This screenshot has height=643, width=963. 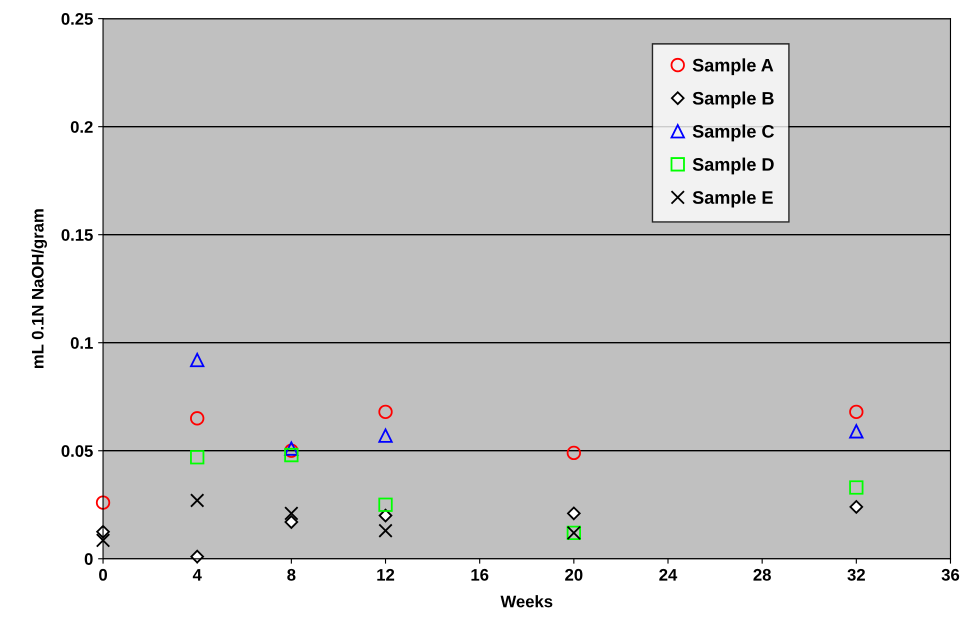 What do you see at coordinates (81, 127) in the screenshot?
I see `y-tick-label: 0.2` at bounding box center [81, 127].